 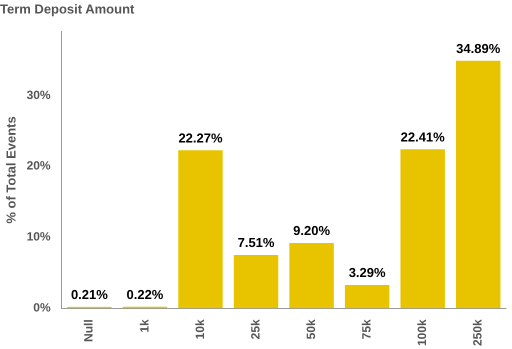 What do you see at coordinates (311, 329) in the screenshot?
I see `x-tick-label: 50k` at bounding box center [311, 329].